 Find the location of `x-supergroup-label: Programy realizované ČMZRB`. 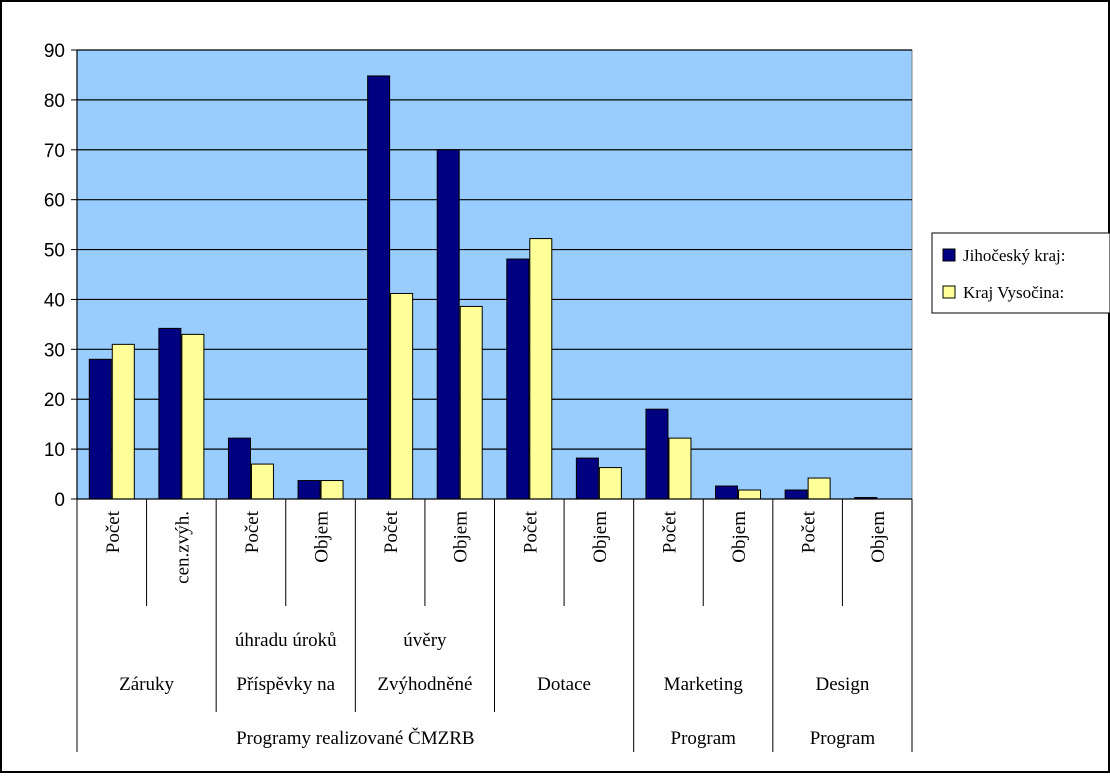

x-supergroup-label: Programy realizované ČMZRB is located at coordinates (355, 738).